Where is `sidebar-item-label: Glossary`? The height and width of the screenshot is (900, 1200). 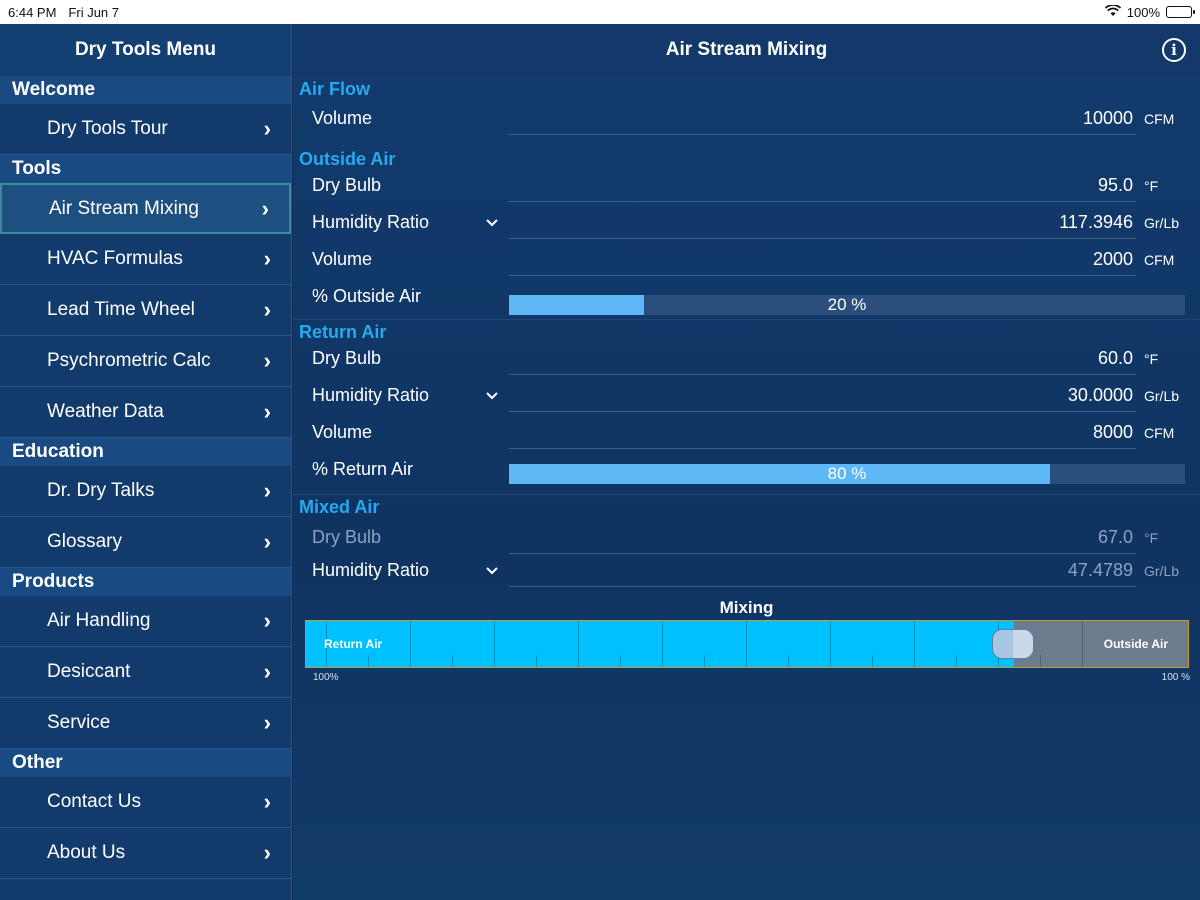
sidebar-item-label: Glossary is located at coordinates (84, 541).